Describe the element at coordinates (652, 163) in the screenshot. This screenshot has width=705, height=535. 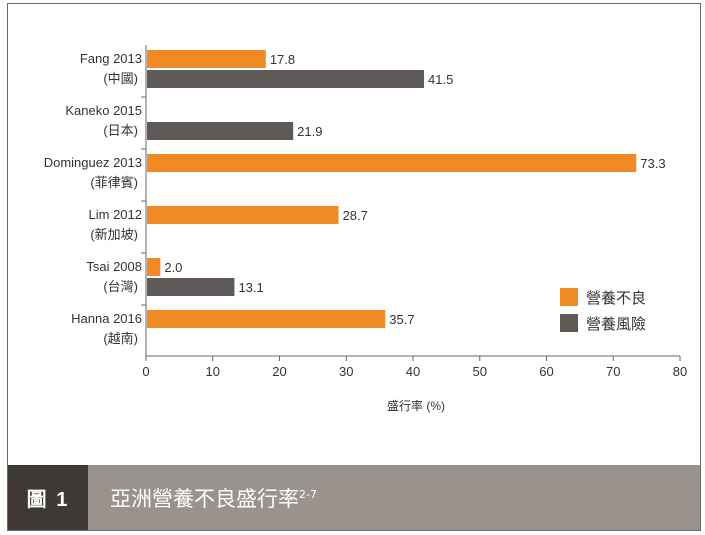
I see `data-label: 73.3` at that location.